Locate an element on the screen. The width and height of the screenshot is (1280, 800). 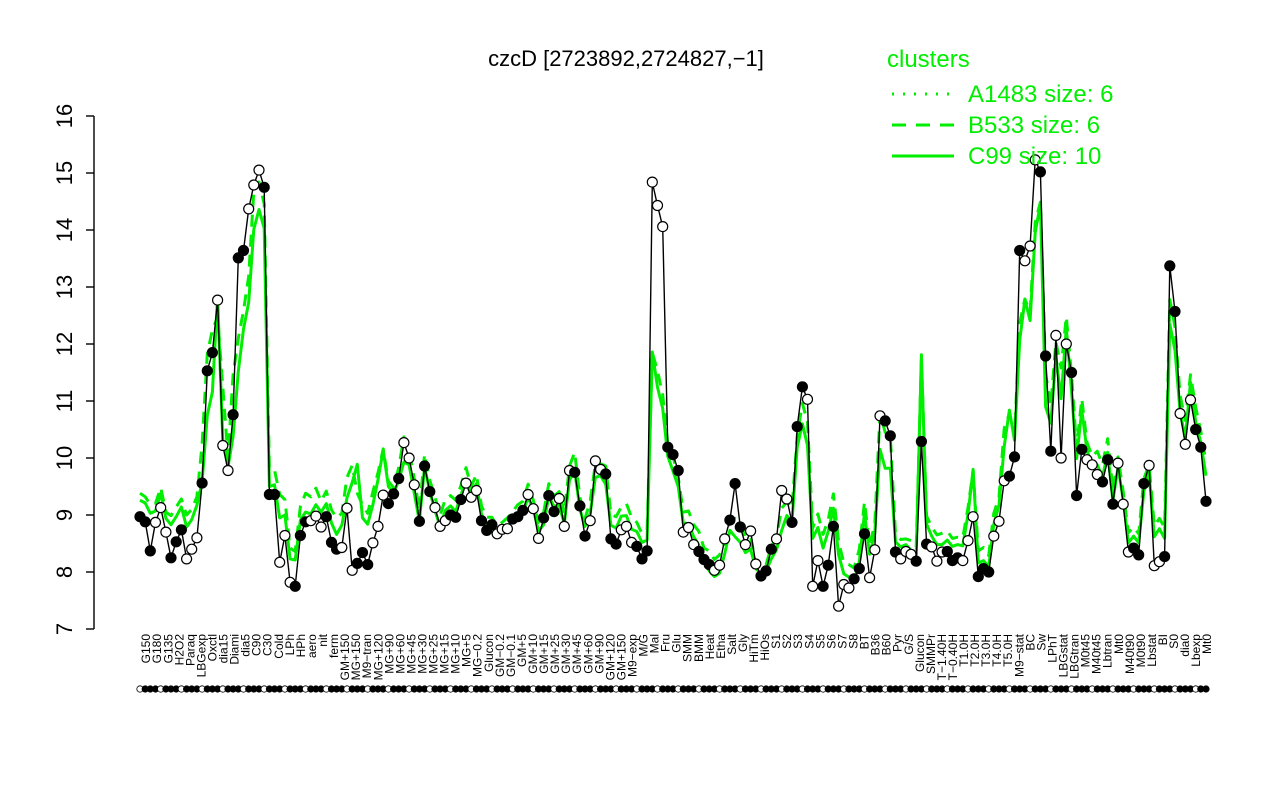
x-tick-label: M9−tran is located at coordinates (367, 656).